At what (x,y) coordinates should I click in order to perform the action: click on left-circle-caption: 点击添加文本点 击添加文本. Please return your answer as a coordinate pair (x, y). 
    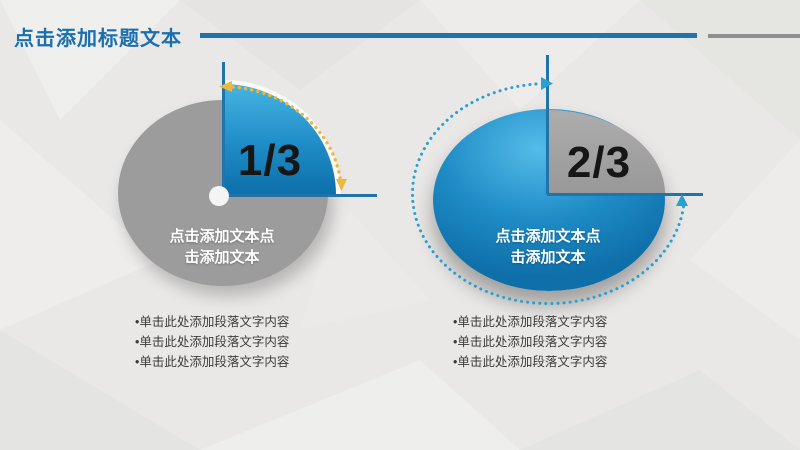
    Looking at the image, I should click on (222, 247).